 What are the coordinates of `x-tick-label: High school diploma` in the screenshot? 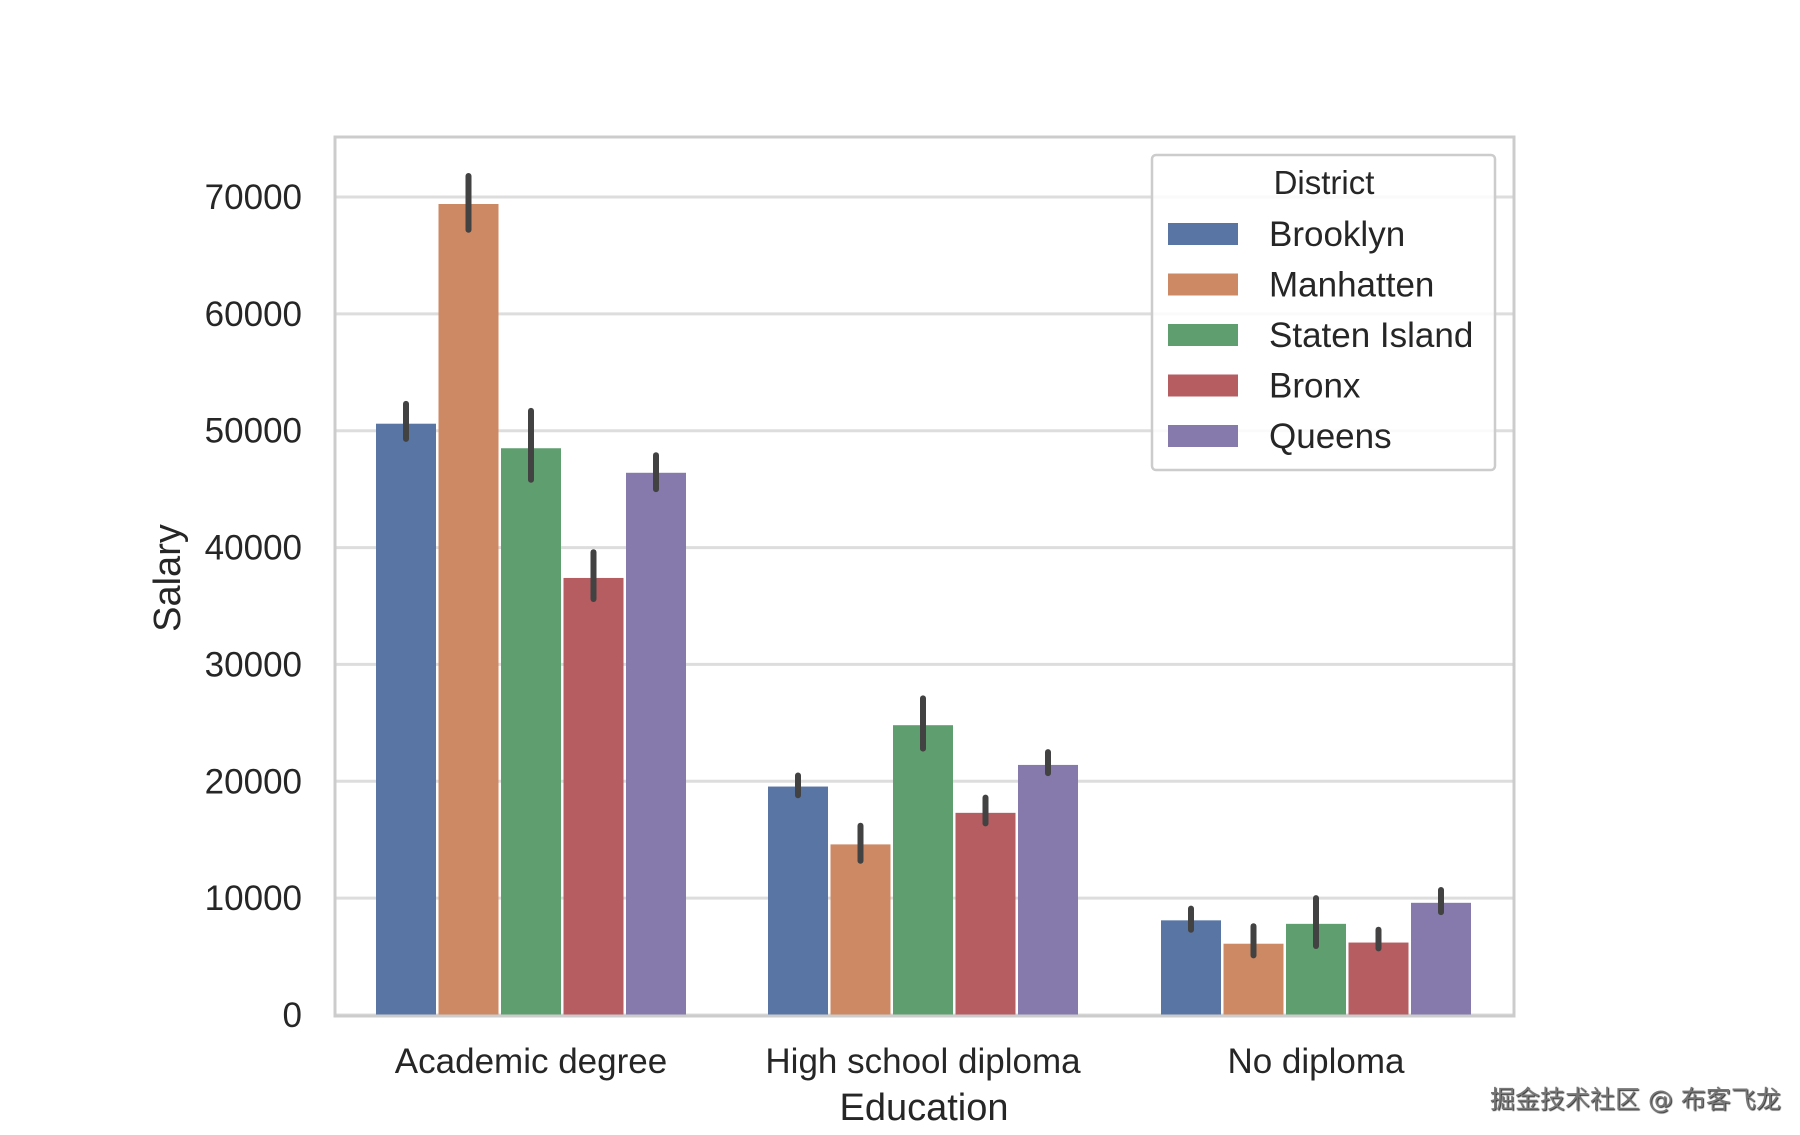 It's located at (923, 1061).